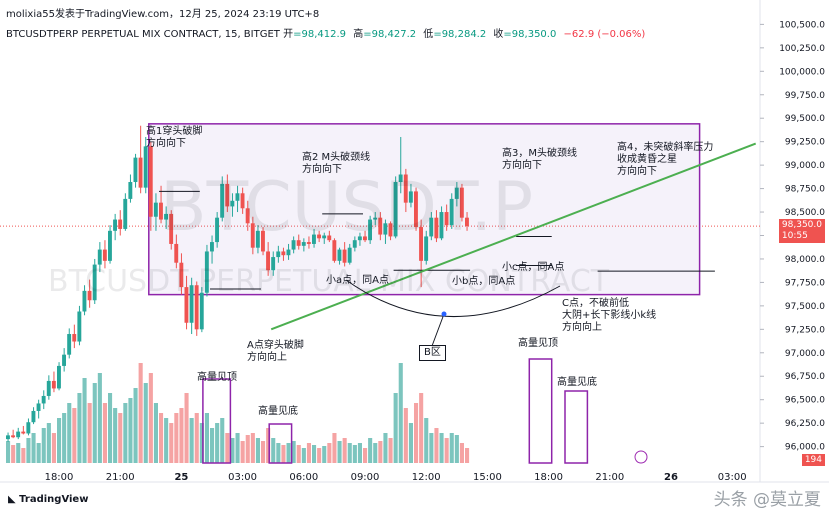 The height and width of the screenshot is (512, 829). What do you see at coordinates (320, 34) in the screenshot?
I see `ohlc-value-0: =98,412.9` at bounding box center [320, 34].